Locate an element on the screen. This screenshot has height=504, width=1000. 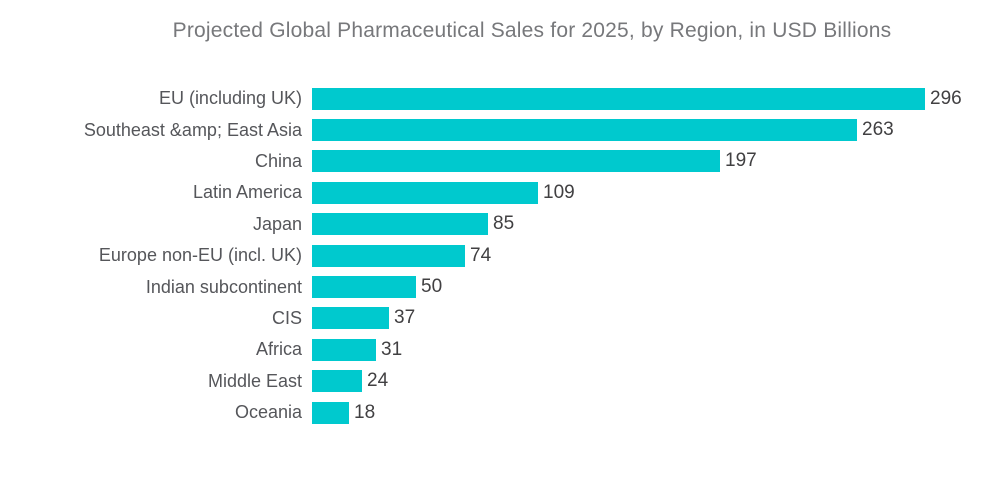
value-label: 74 is located at coordinates (481, 255).